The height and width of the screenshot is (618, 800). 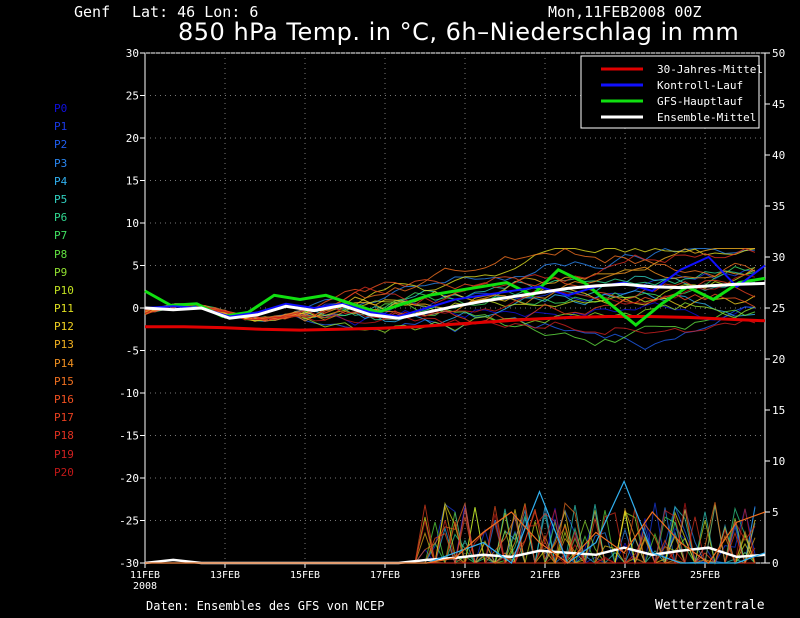 I want to click on coords-label: Lat: 46 Lon: 6, so click(x=195, y=12).